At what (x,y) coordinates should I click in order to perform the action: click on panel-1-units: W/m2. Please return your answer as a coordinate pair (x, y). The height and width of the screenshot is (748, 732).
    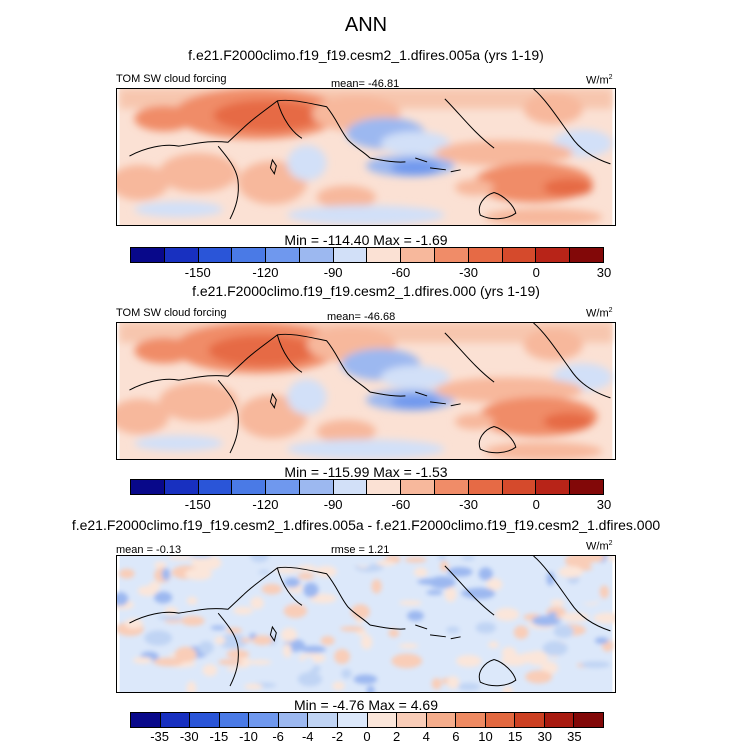
    Looking at the image, I should click on (599, 80).